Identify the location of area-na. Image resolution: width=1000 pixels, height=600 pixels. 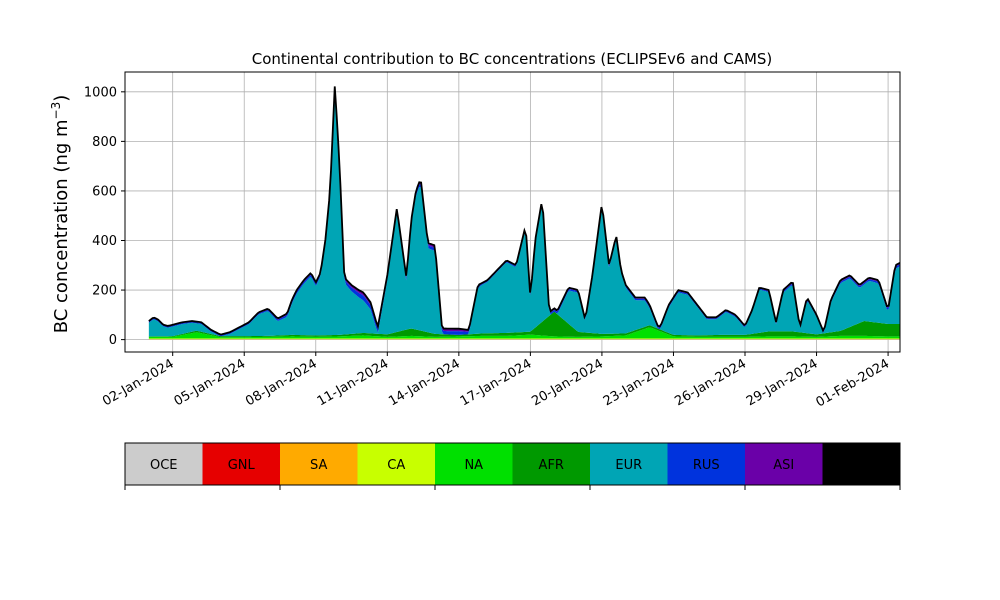
(524, 333).